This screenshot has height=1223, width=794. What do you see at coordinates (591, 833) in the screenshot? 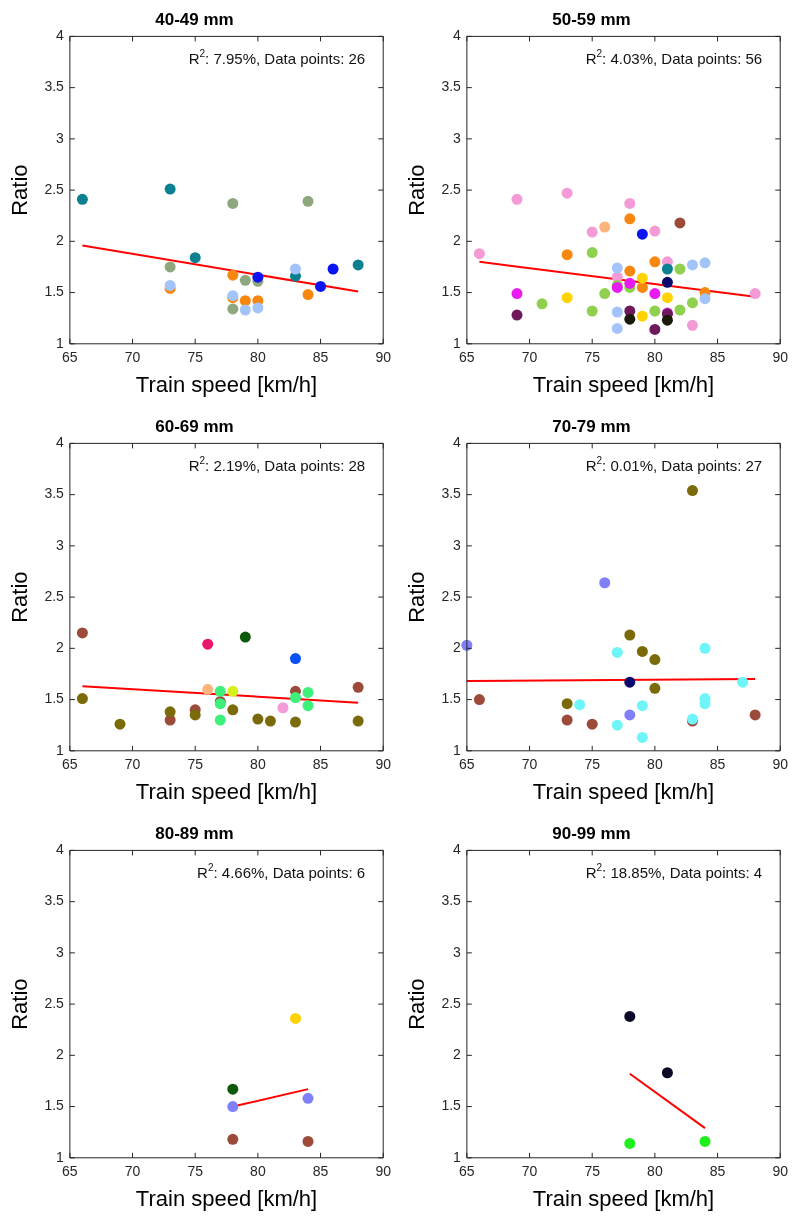
I see `chart-title: 90-99 mm` at bounding box center [591, 833].